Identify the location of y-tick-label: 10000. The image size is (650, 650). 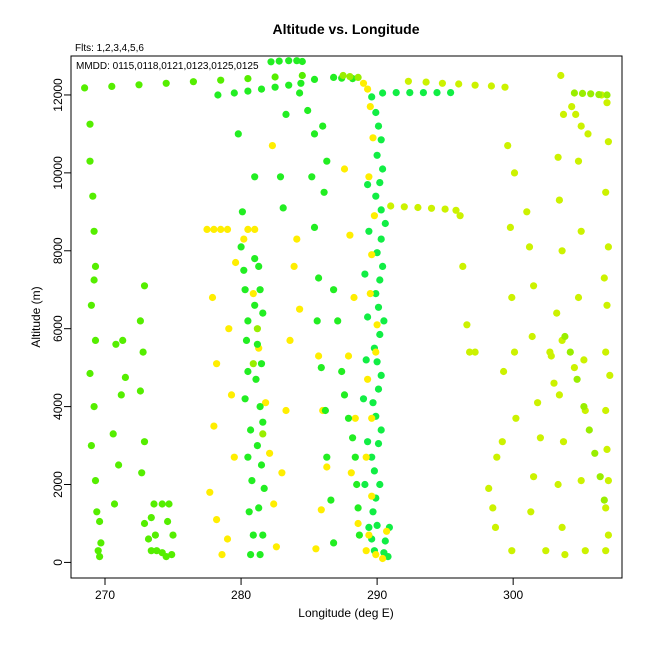
(58, 173).